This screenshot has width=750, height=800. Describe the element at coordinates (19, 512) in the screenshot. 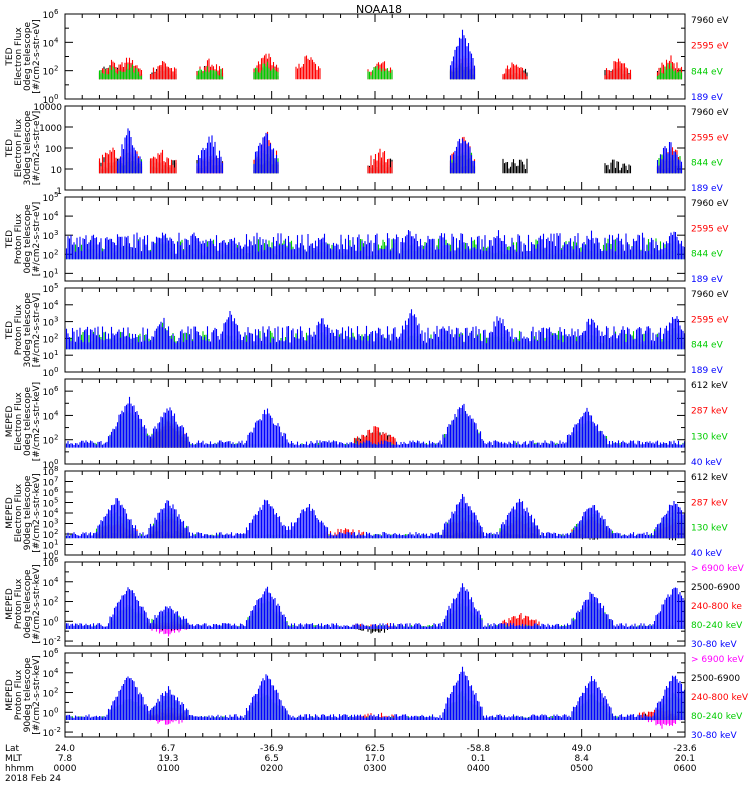

I see `y-axis-label-line: Electron Flux` at that location.